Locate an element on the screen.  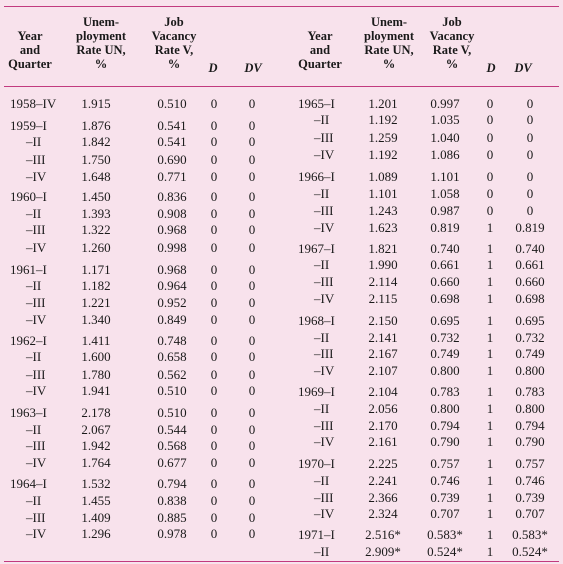
header-d-right: D is located at coordinates (491, 68).